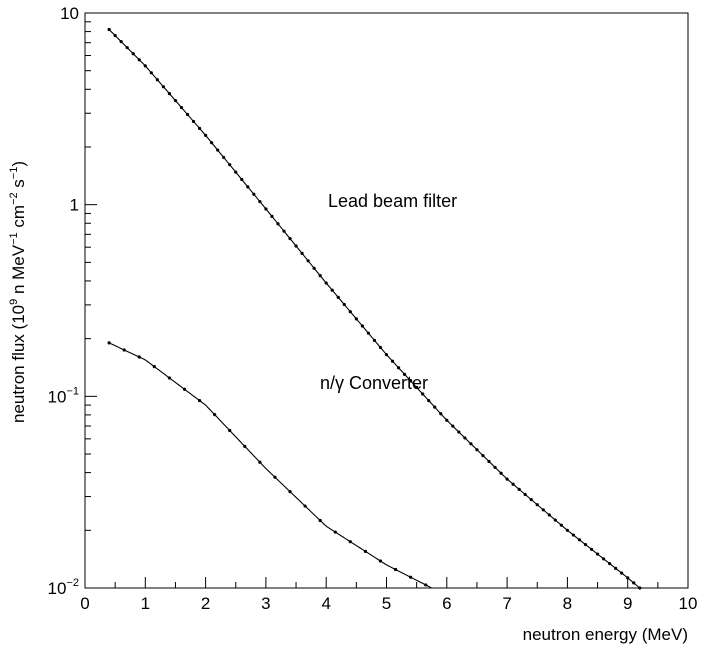 This screenshot has height=651, width=710. Describe the element at coordinates (145, 603) in the screenshot. I see `x-tick-label: 1` at that location.